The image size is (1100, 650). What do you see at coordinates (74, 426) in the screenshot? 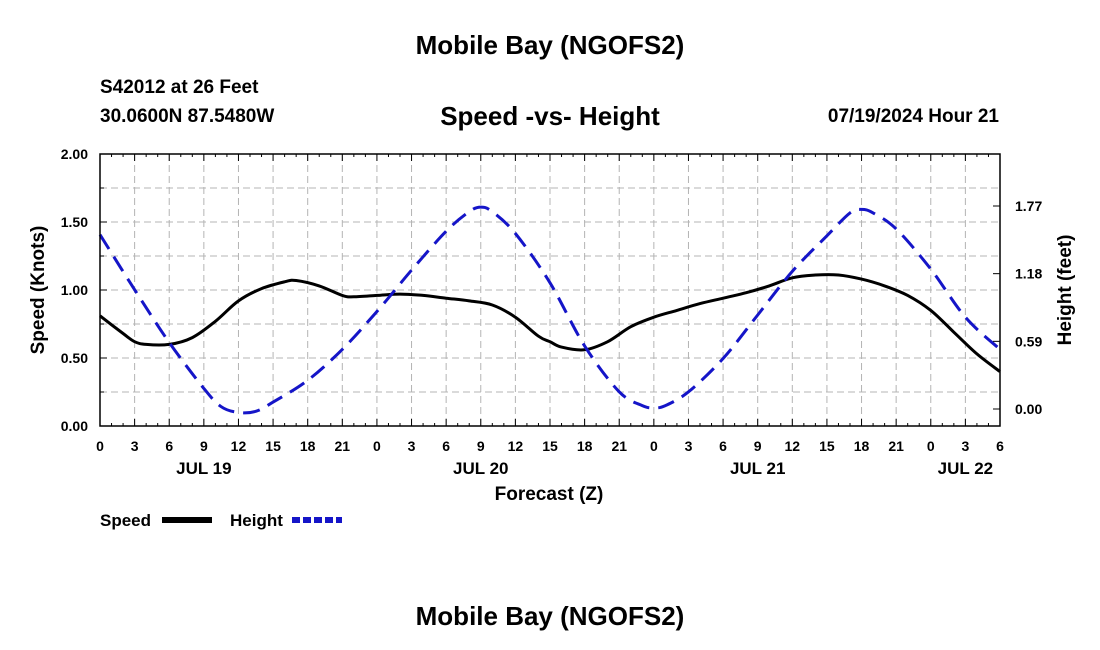
I see `y-tick-label: 0.00` at bounding box center [74, 426].